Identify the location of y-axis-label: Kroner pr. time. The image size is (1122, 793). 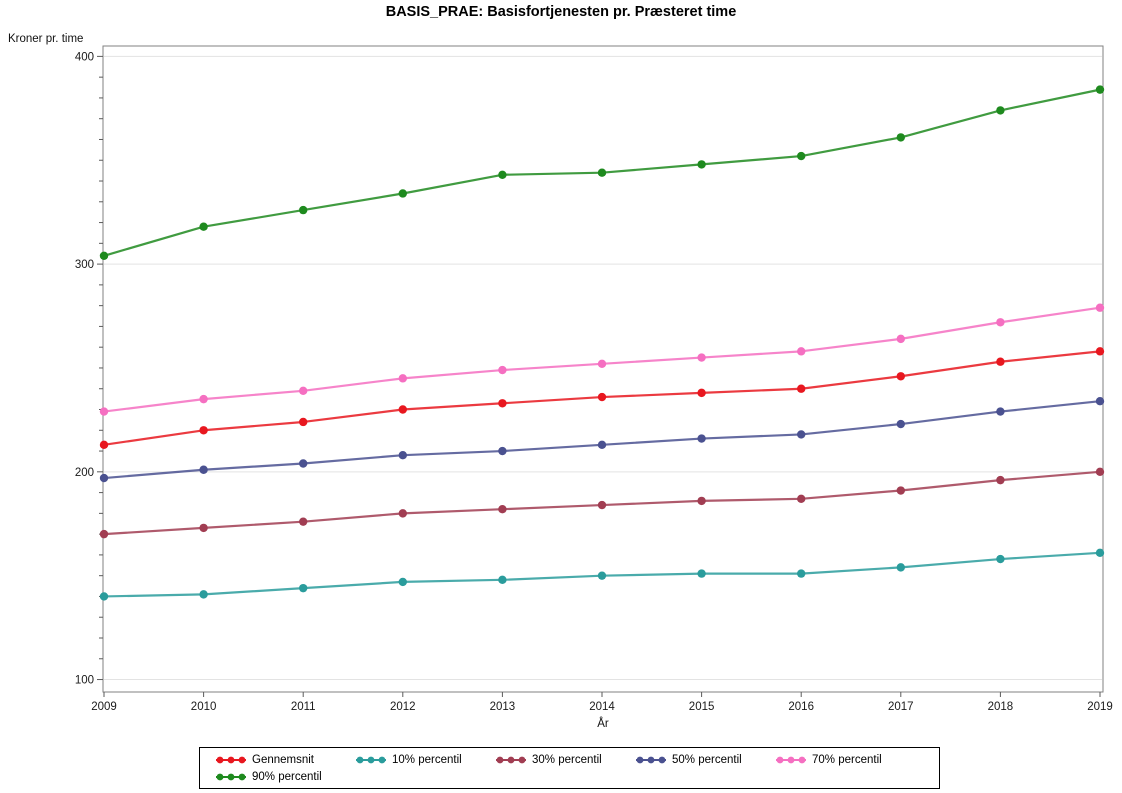
(46, 39).